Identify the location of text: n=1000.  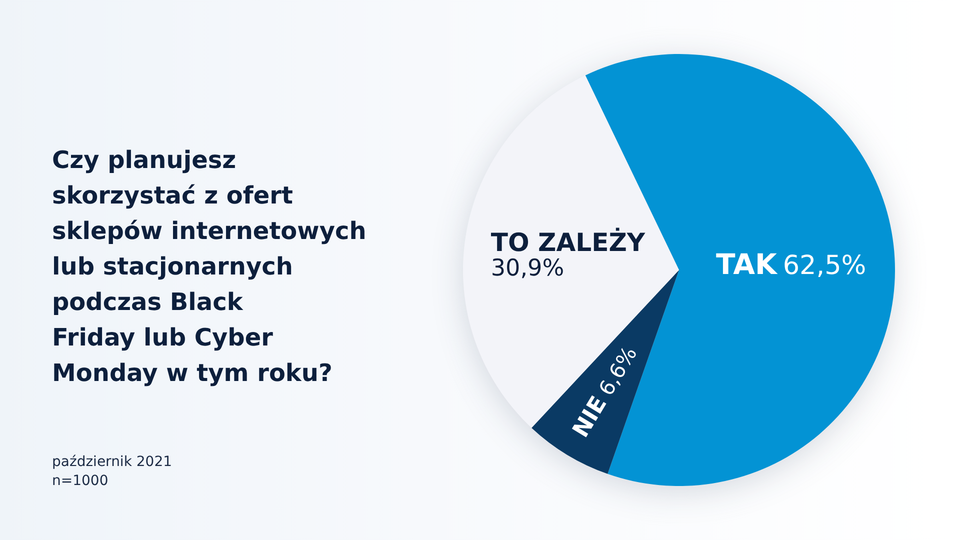
(80, 481).